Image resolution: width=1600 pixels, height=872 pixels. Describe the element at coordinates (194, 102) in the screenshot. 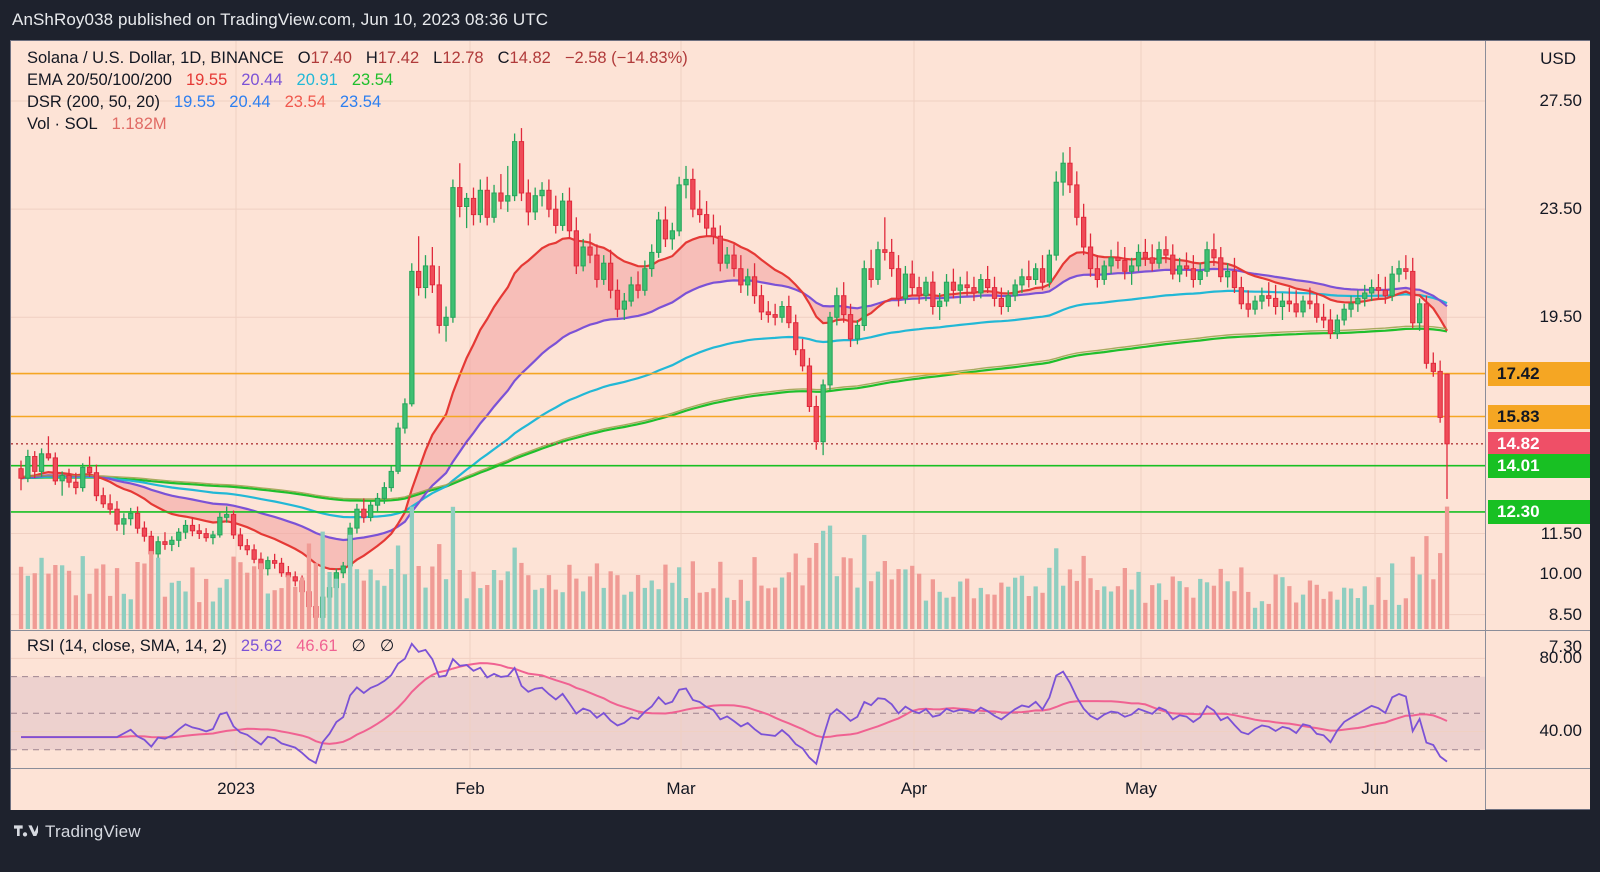

I see `legend-dsr-value-1: 19.55` at that location.